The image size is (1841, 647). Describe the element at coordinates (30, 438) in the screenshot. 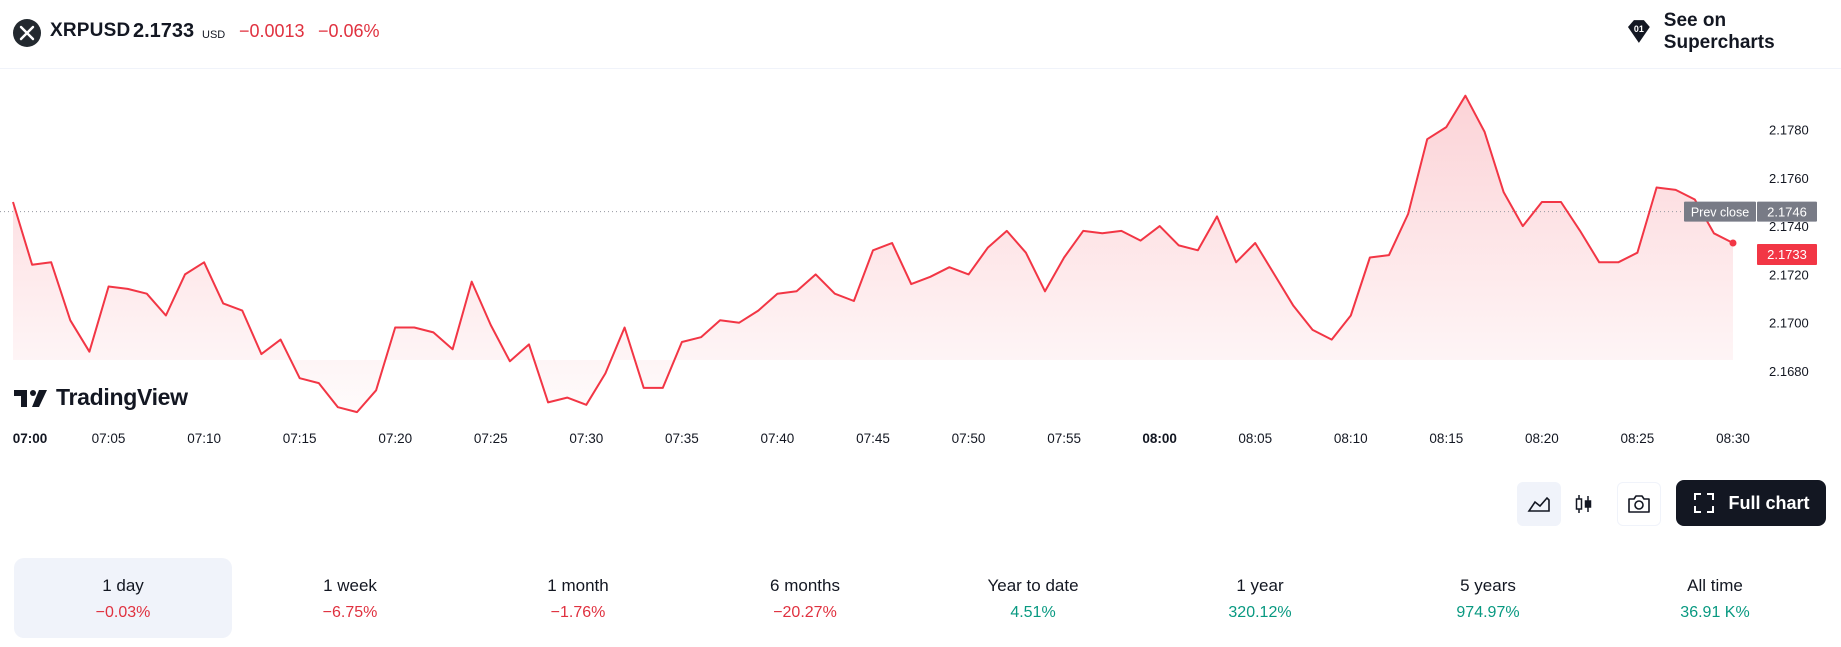

I see `x-tick-label: 07:00` at that location.